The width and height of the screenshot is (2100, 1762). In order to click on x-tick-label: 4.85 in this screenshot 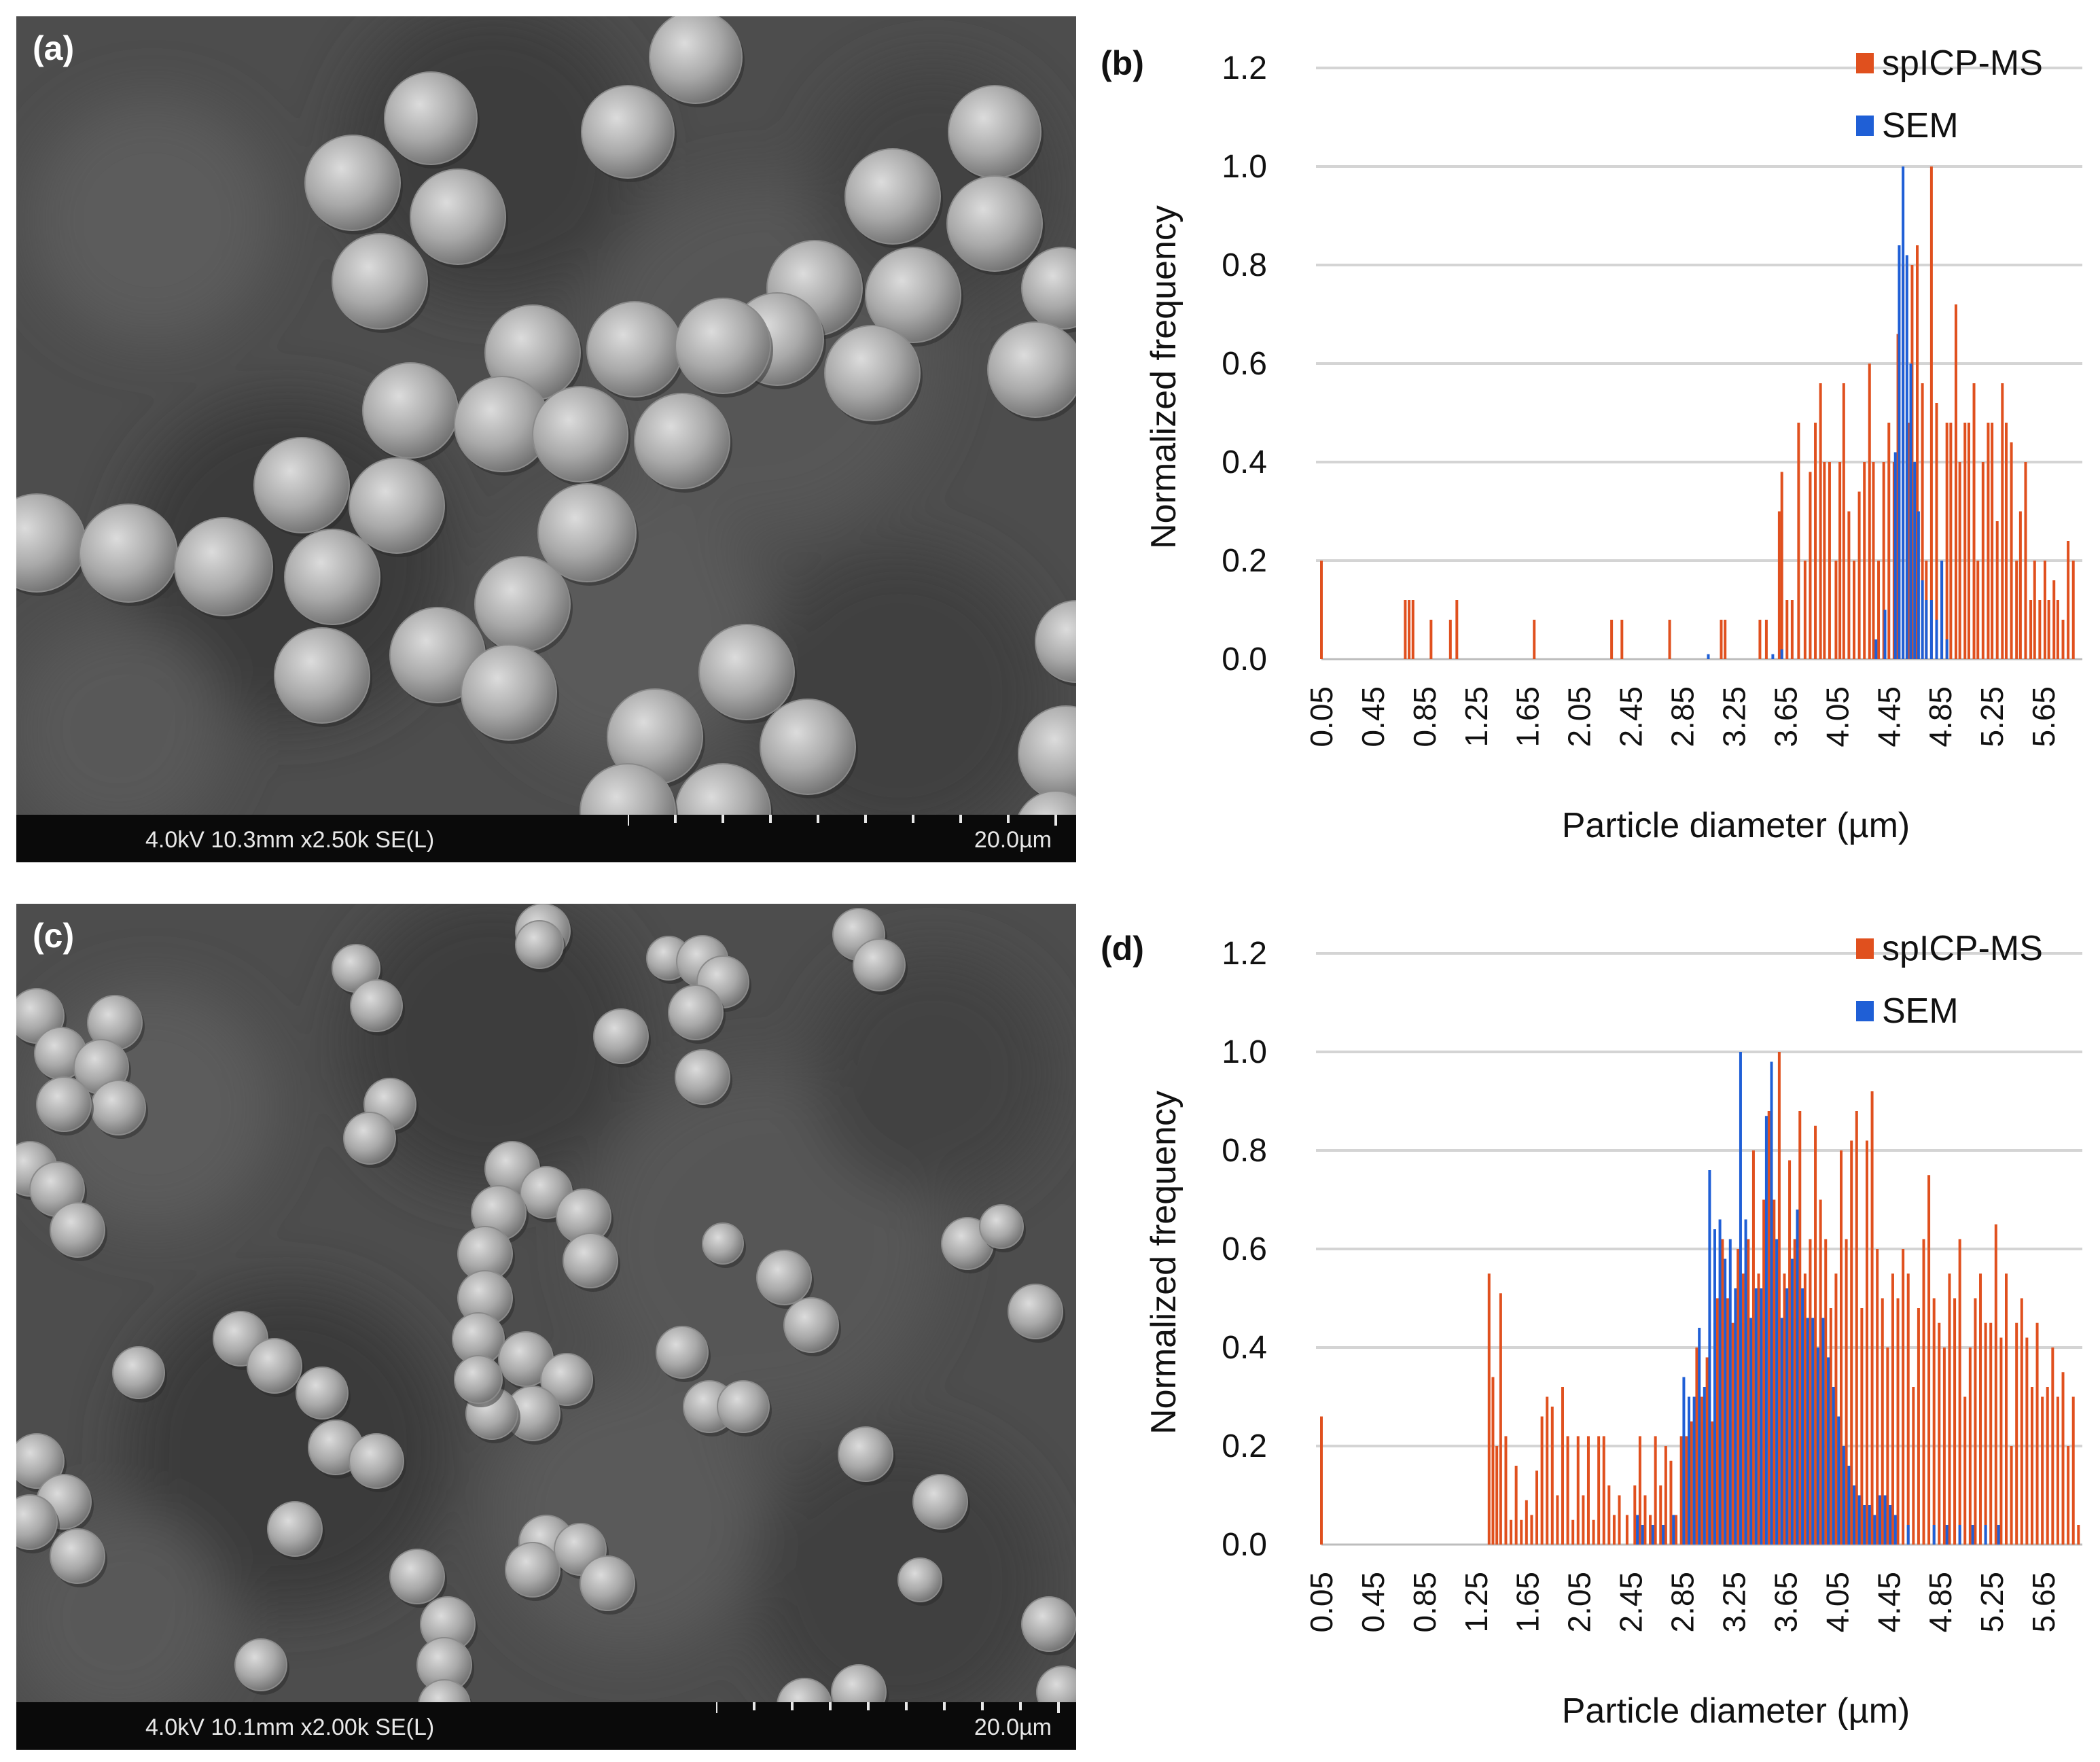, I will do `click(1941, 716)`.